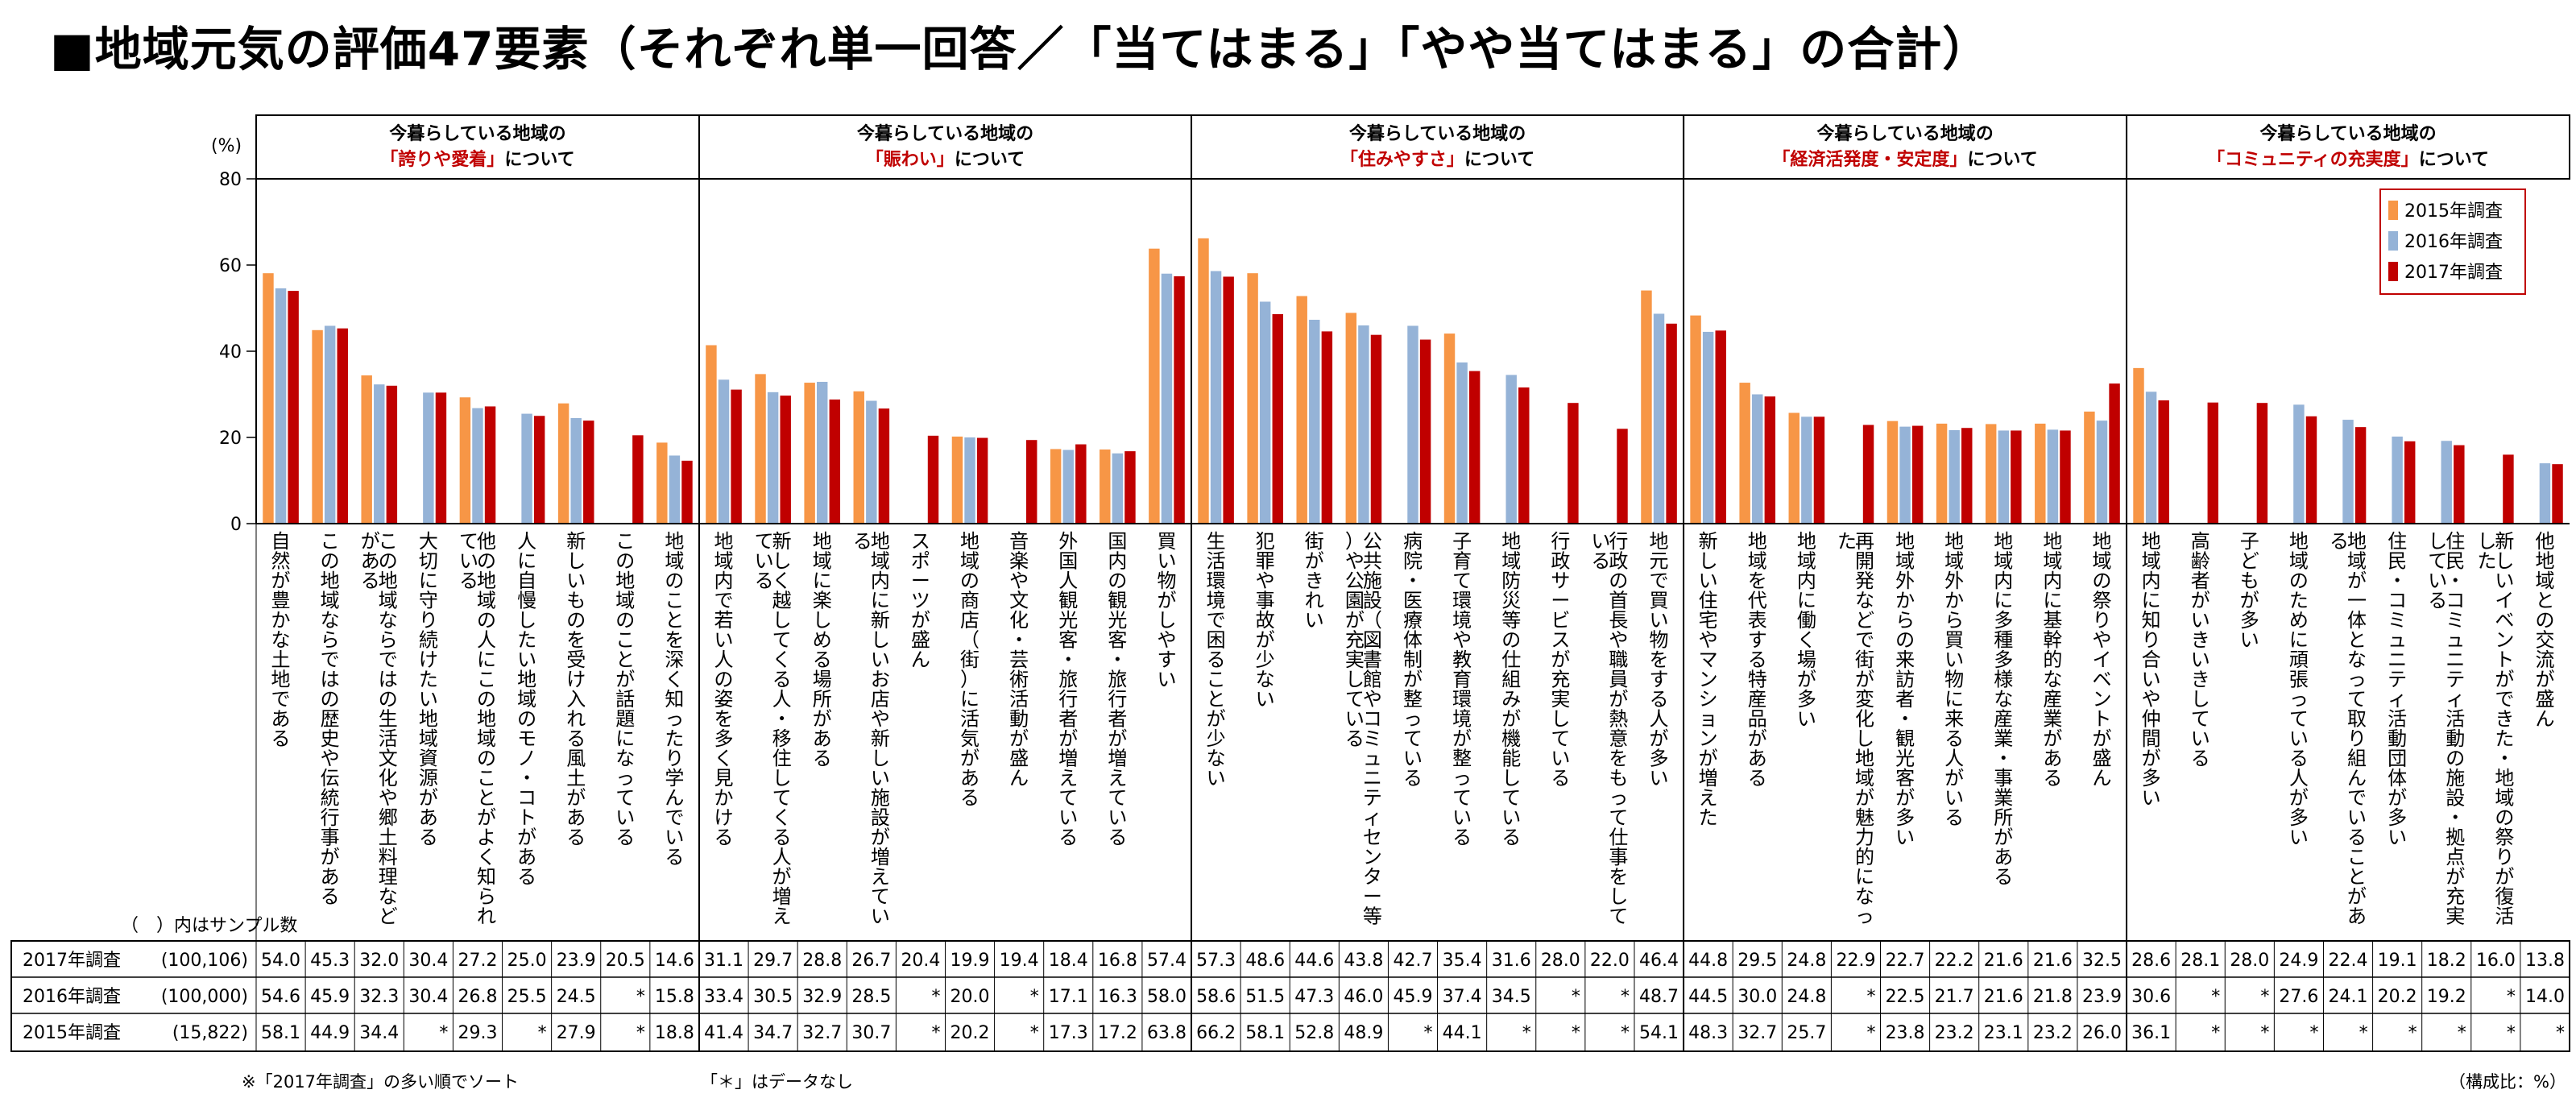 The width and height of the screenshot is (2576, 1098). I want to click on table-value: 30.6, so click(2151, 997).